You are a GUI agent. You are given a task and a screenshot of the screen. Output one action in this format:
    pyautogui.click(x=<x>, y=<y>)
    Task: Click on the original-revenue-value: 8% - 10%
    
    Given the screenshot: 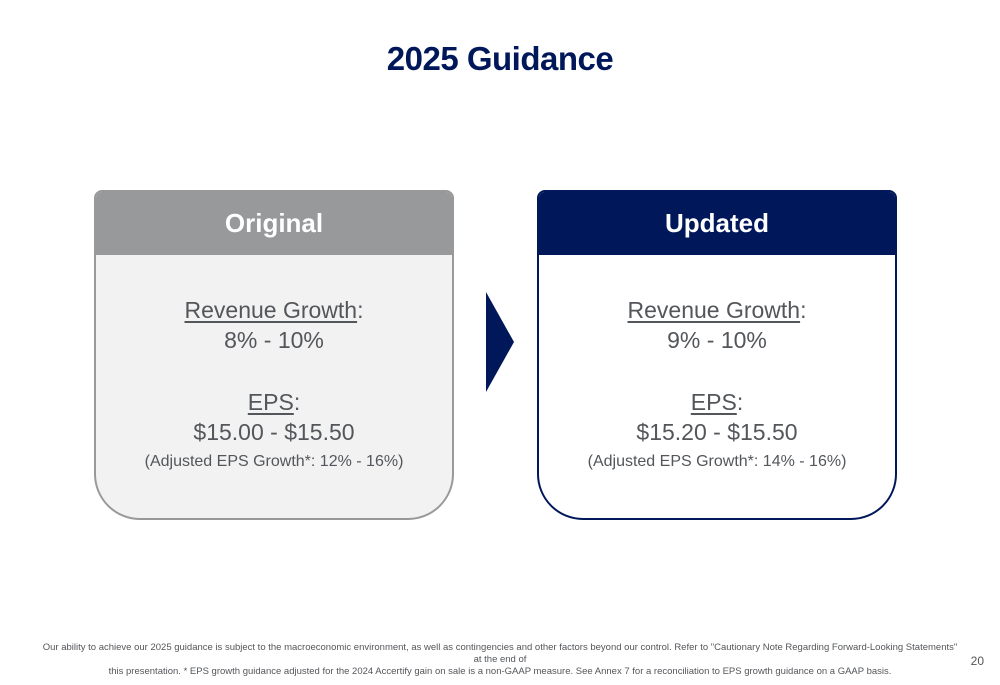 What is the action you would take?
    pyautogui.click(x=274, y=340)
    